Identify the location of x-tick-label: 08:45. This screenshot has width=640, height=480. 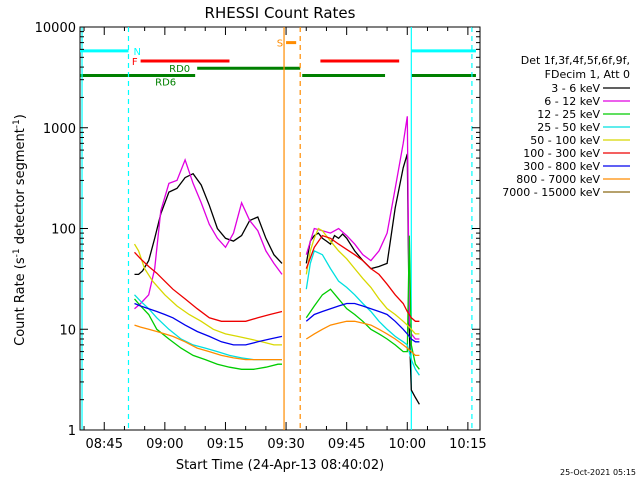
(104, 444).